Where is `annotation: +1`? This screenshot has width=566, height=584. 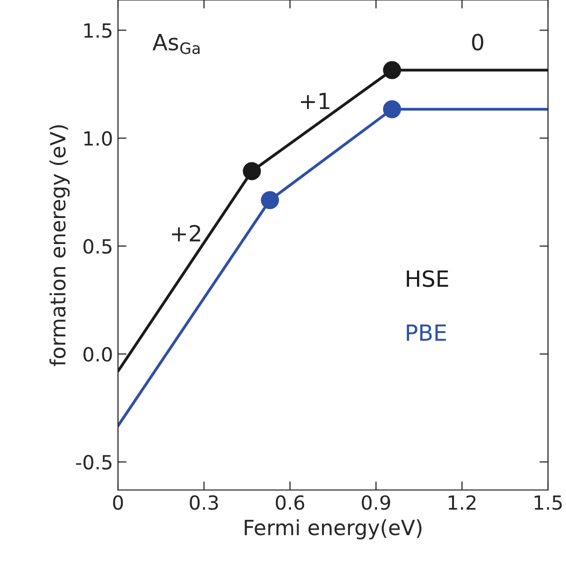
annotation: +1 is located at coordinates (315, 101).